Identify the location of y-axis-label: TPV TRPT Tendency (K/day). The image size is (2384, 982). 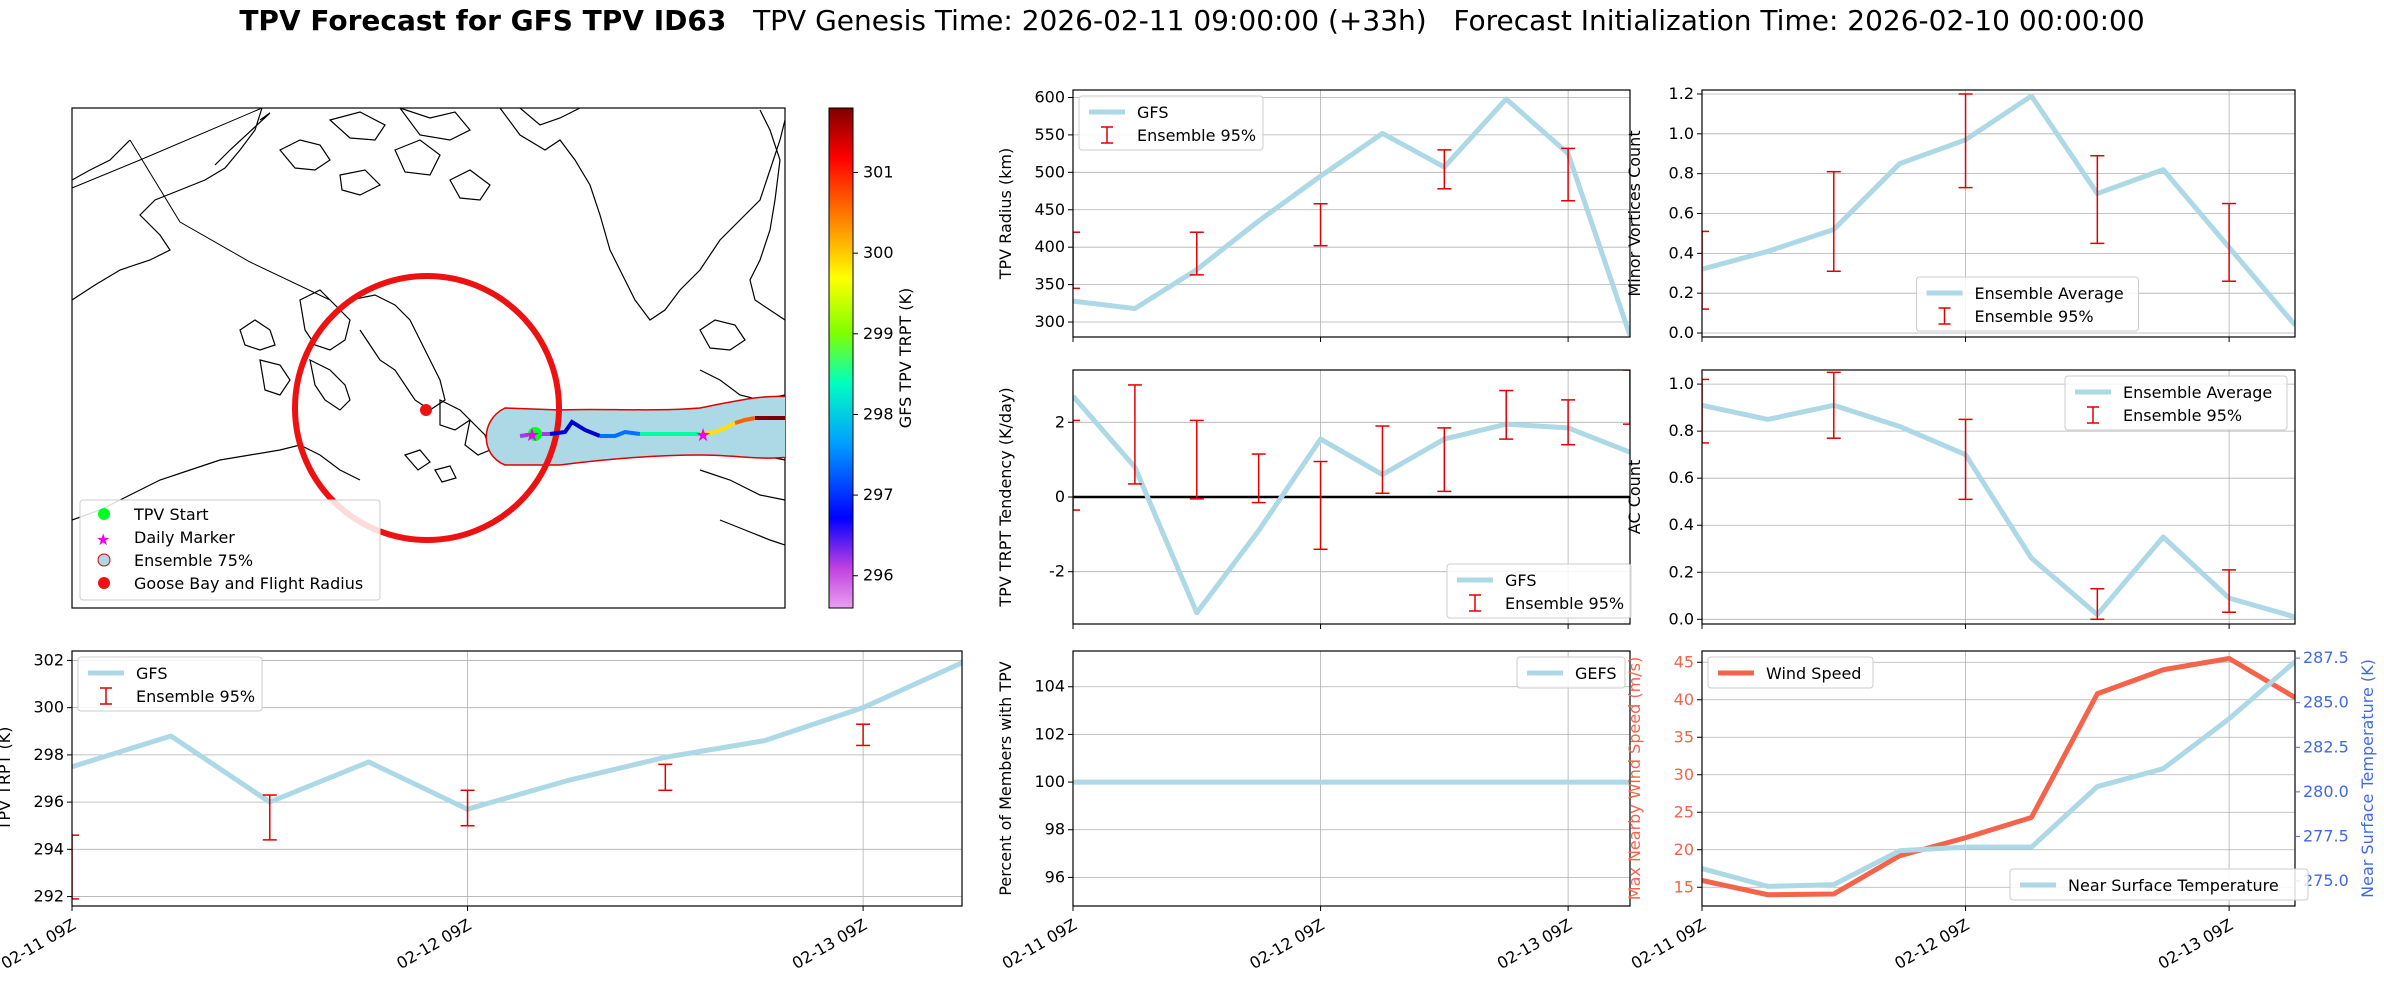
(1005, 497).